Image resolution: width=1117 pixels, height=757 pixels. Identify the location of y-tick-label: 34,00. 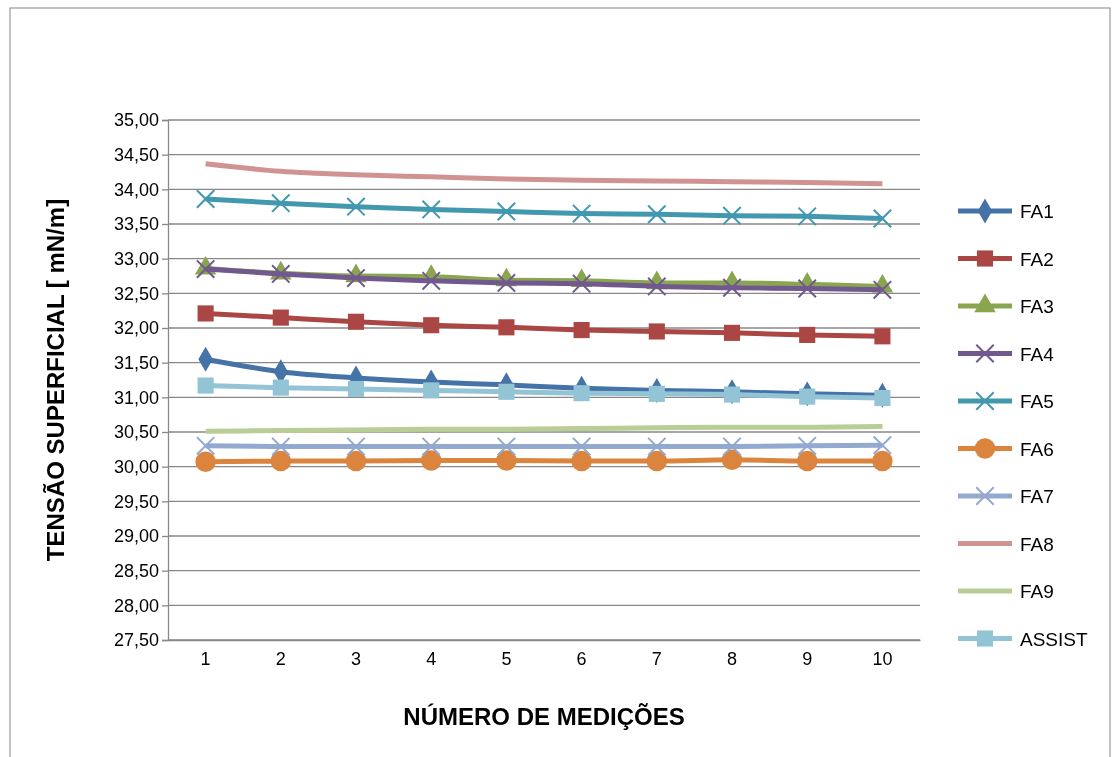
(136, 189).